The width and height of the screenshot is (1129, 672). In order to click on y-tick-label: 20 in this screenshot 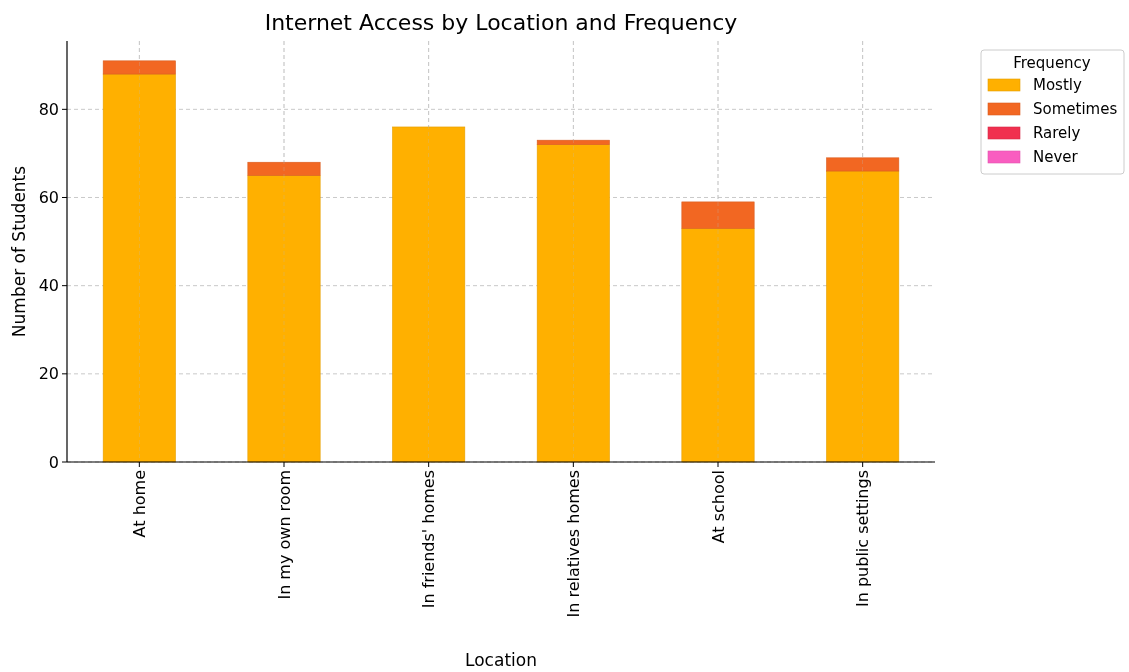, I will do `click(48, 374)`.